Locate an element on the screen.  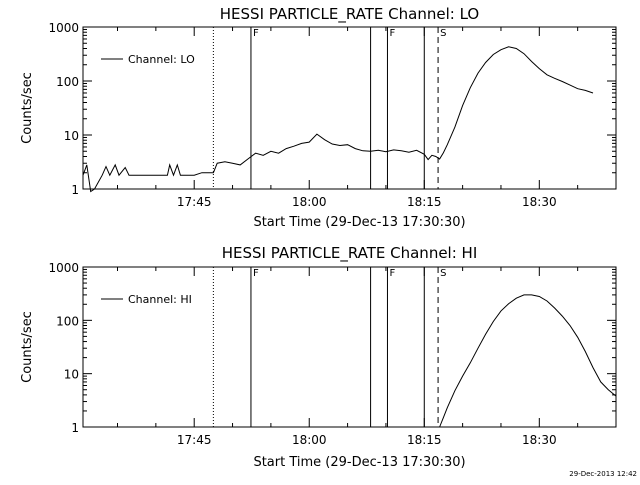
series-line is located at coordinates (528, 361).